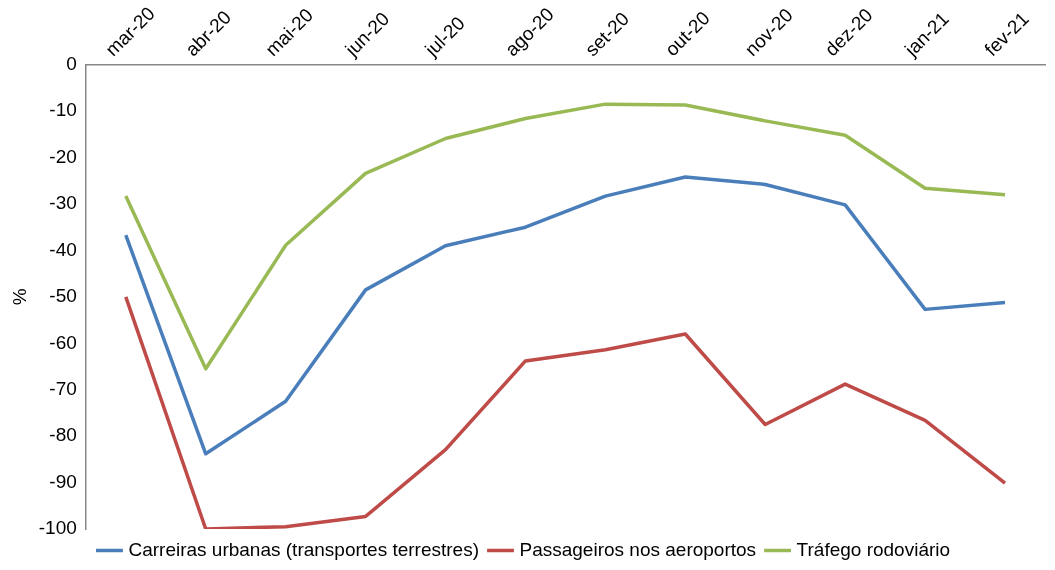  I want to click on y-axis-title: %, so click(19, 297).